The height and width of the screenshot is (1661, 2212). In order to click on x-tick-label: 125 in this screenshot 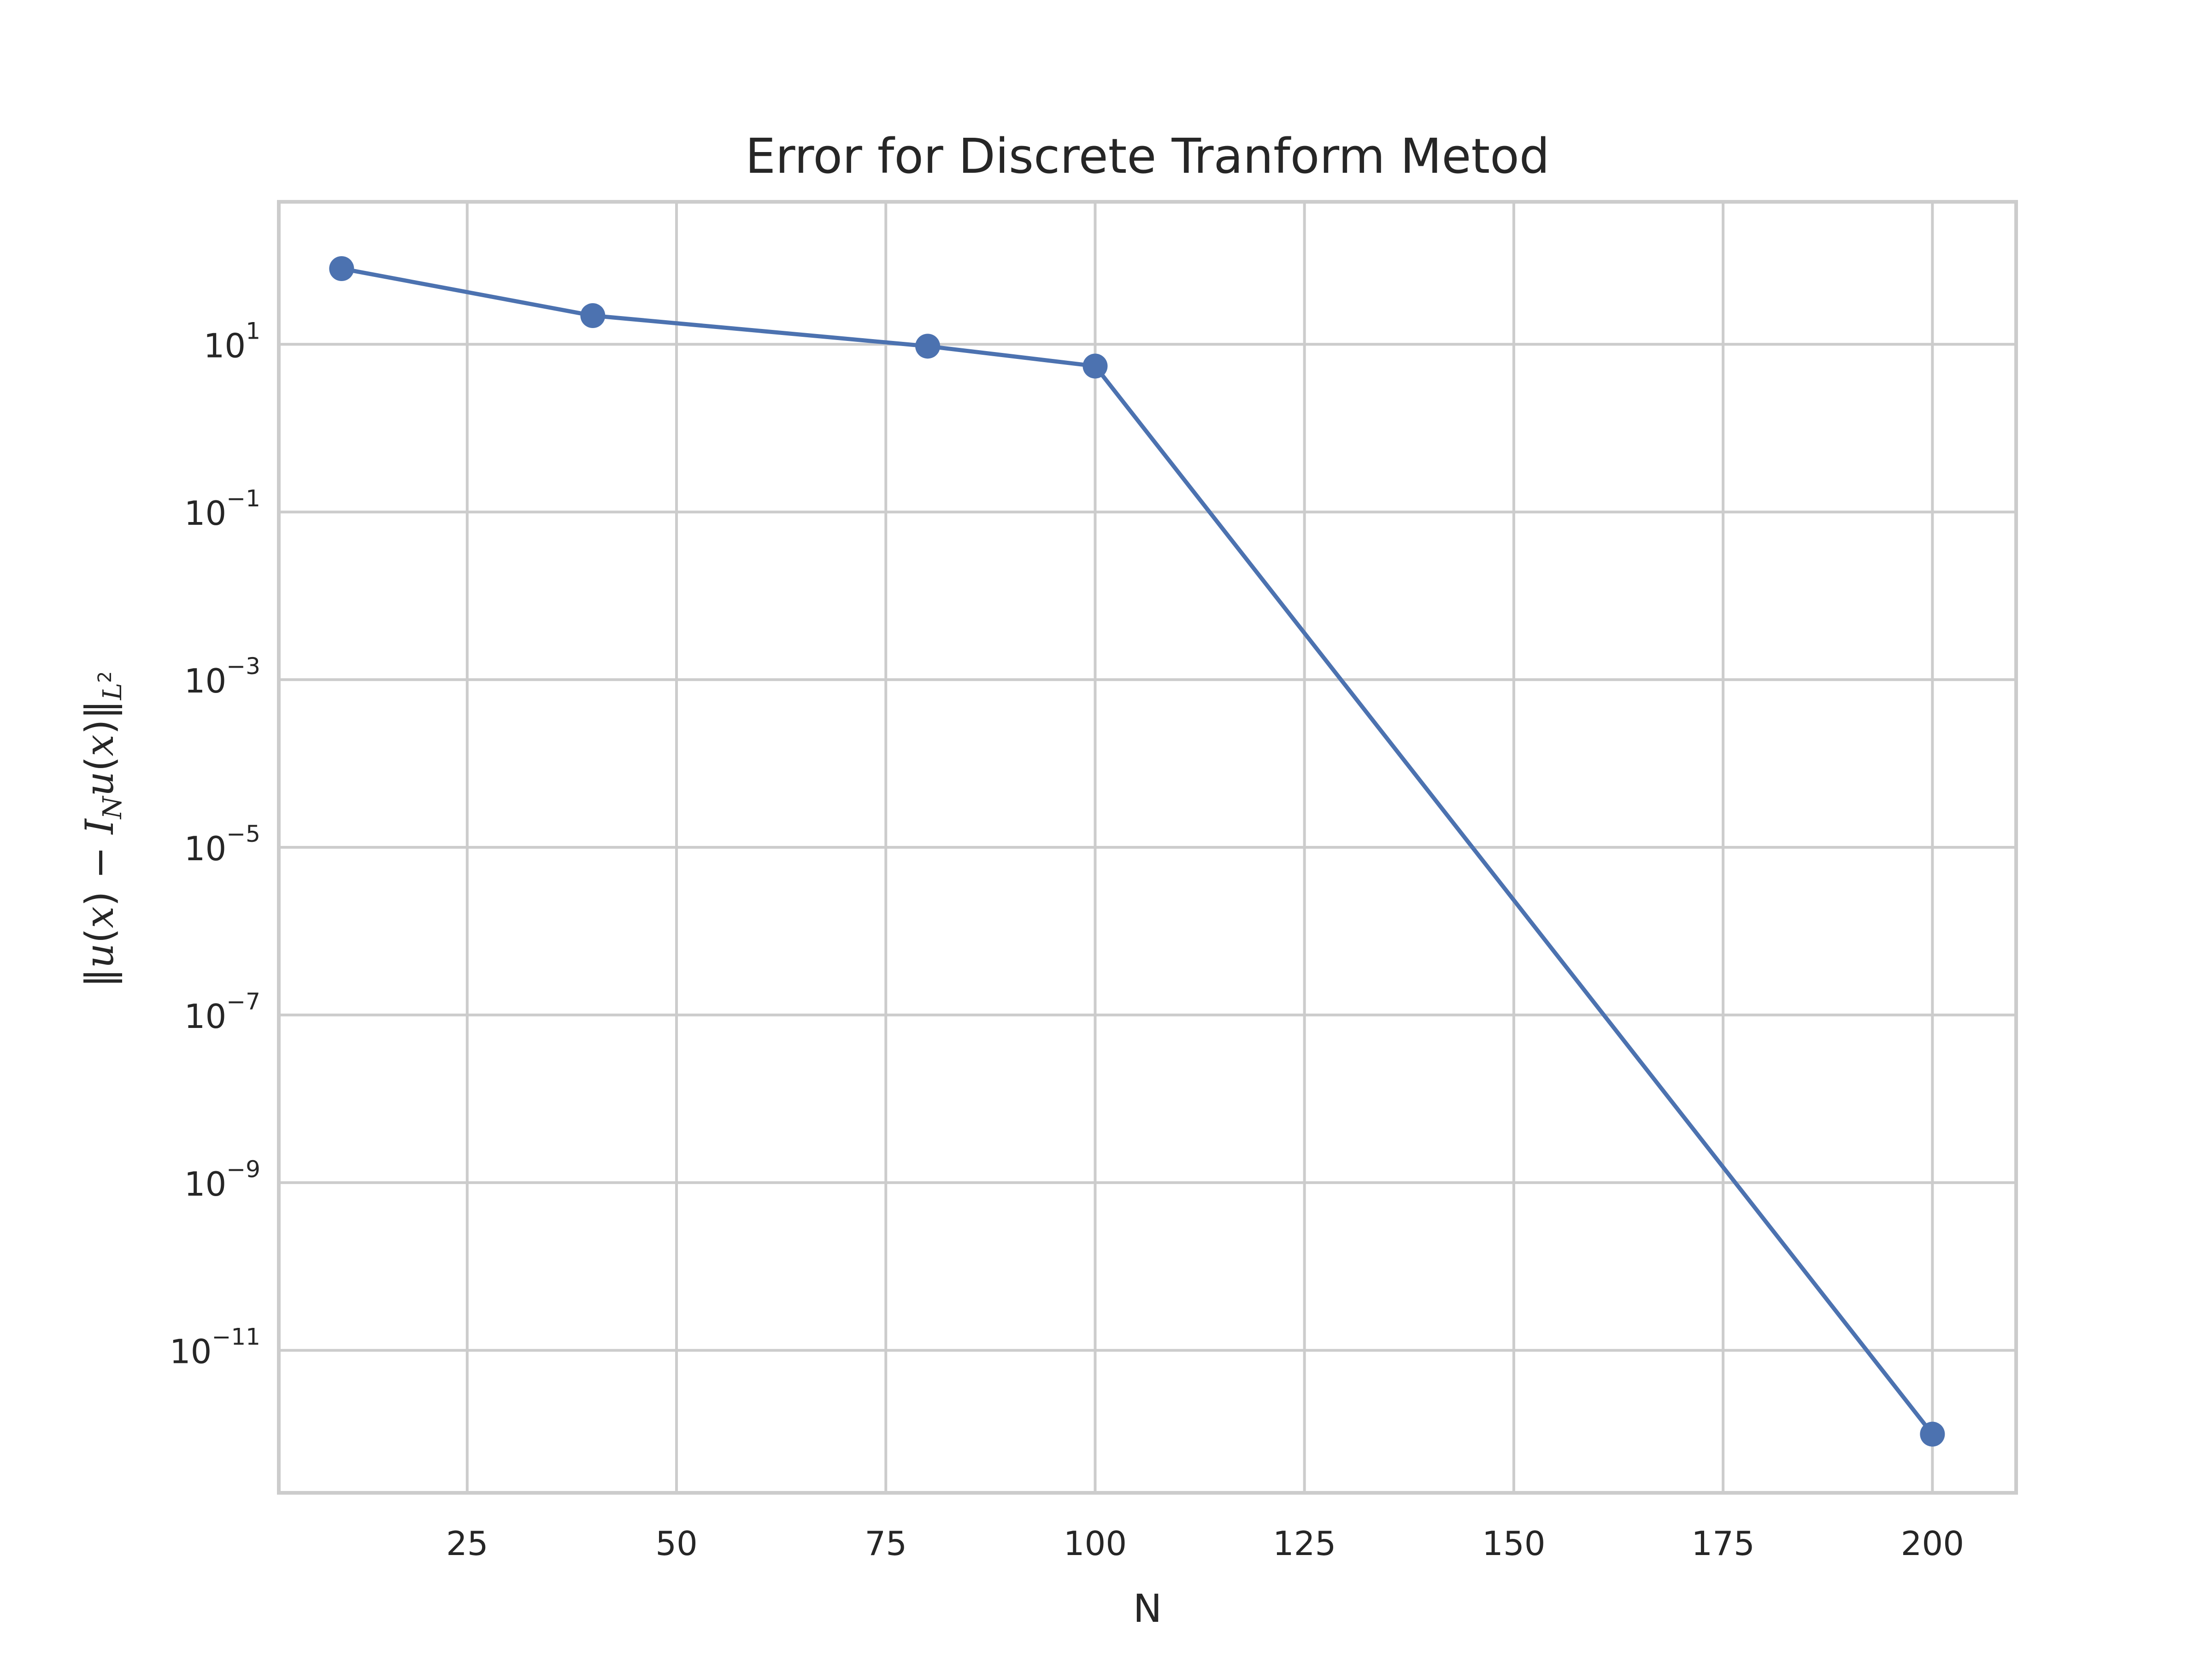, I will do `click(1304, 1543)`.